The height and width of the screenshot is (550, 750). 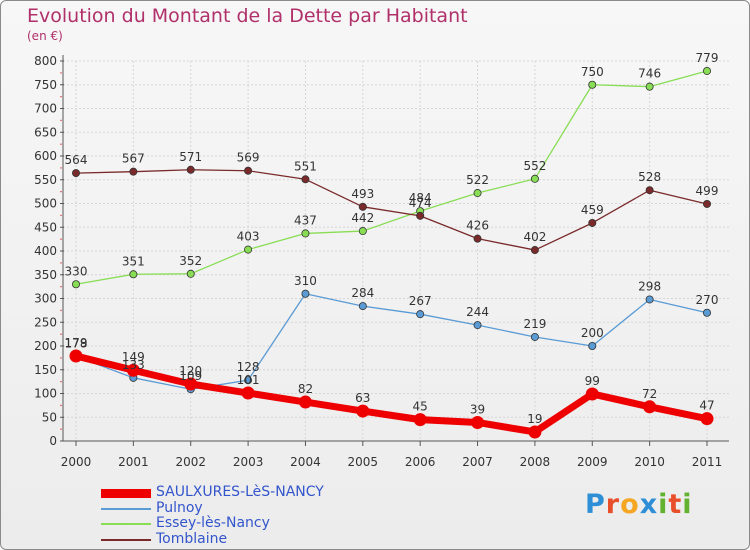 I want to click on data-label-essey-l-s-nancy: 442, so click(x=362, y=218).